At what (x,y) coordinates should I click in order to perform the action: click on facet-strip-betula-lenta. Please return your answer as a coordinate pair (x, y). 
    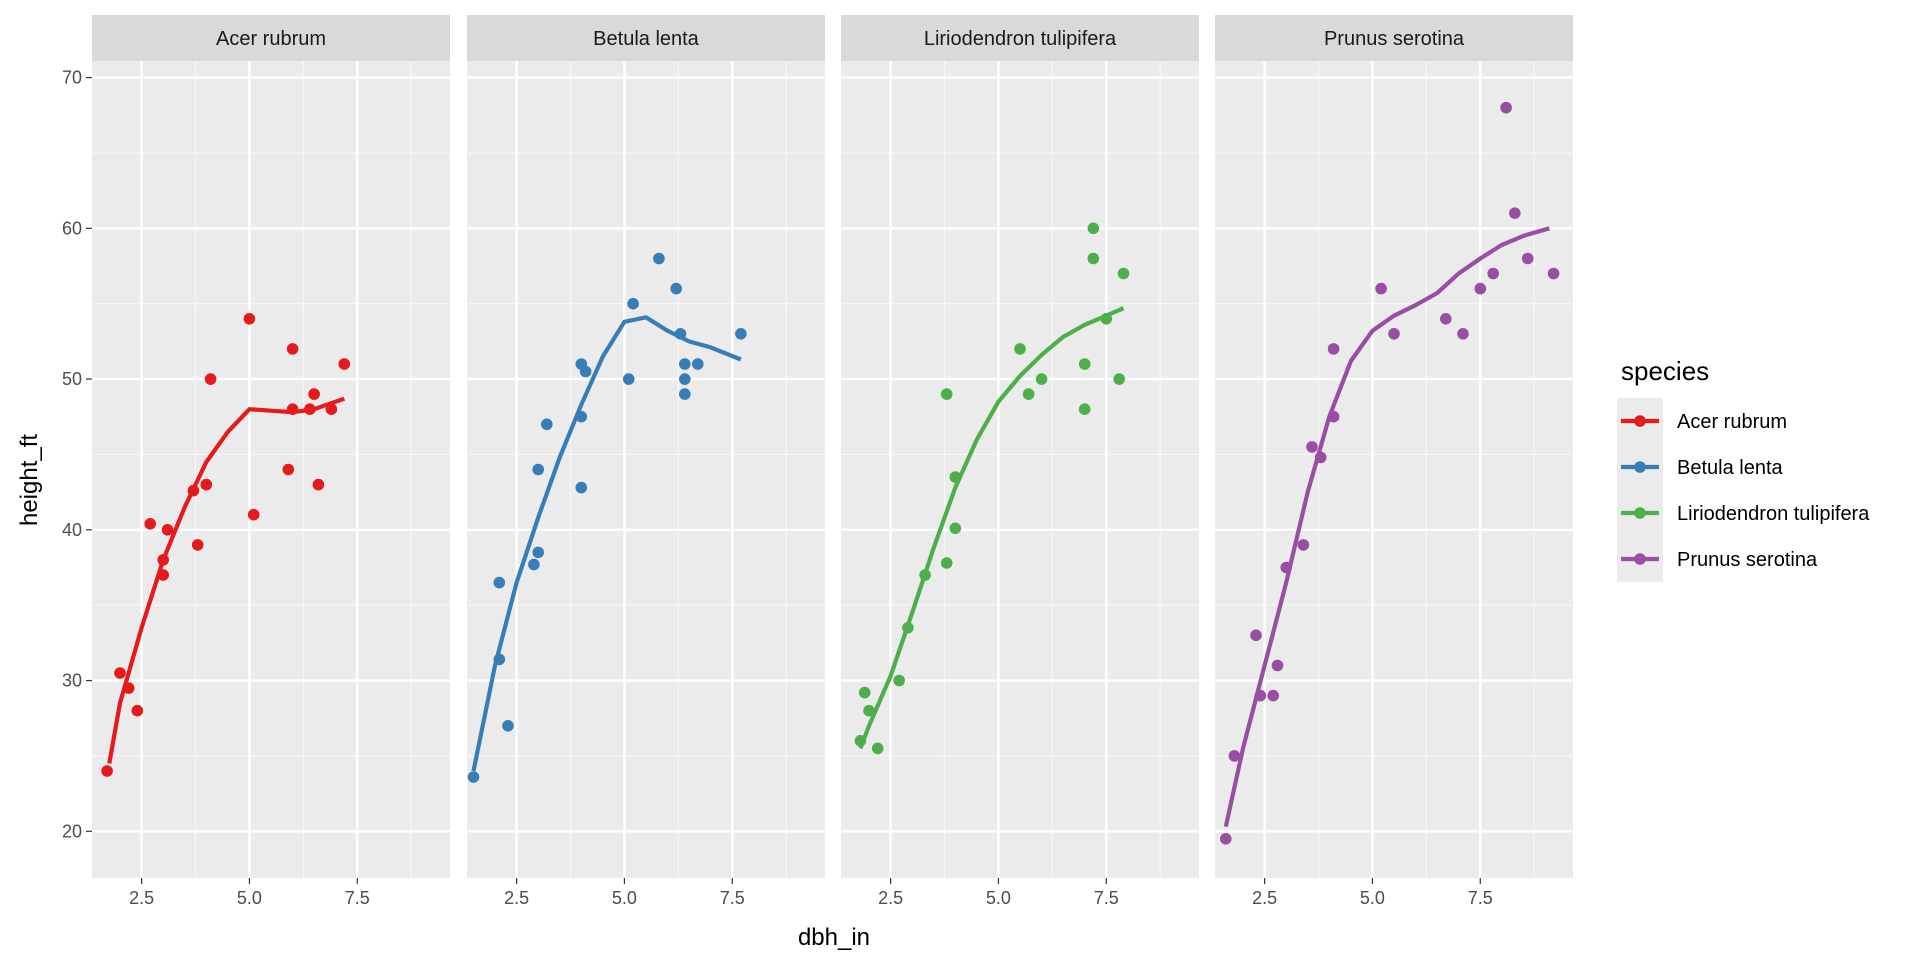
    Looking at the image, I should click on (646, 38).